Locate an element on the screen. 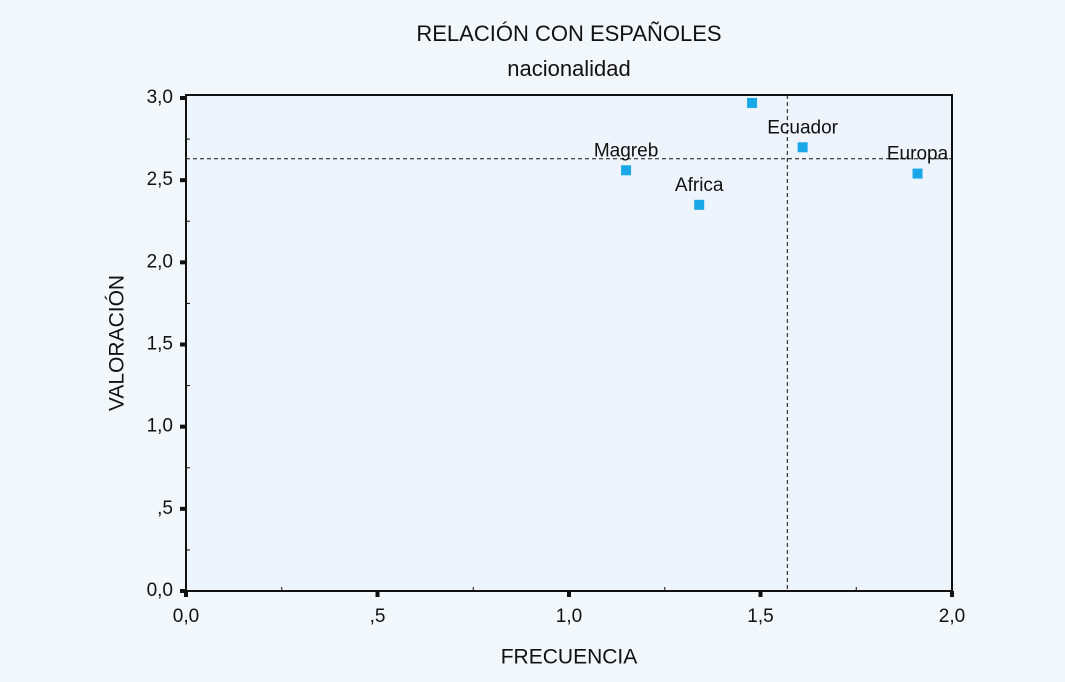 This screenshot has width=1065, height=682. y-axis-label: VALORACIÓN is located at coordinates (117, 343).